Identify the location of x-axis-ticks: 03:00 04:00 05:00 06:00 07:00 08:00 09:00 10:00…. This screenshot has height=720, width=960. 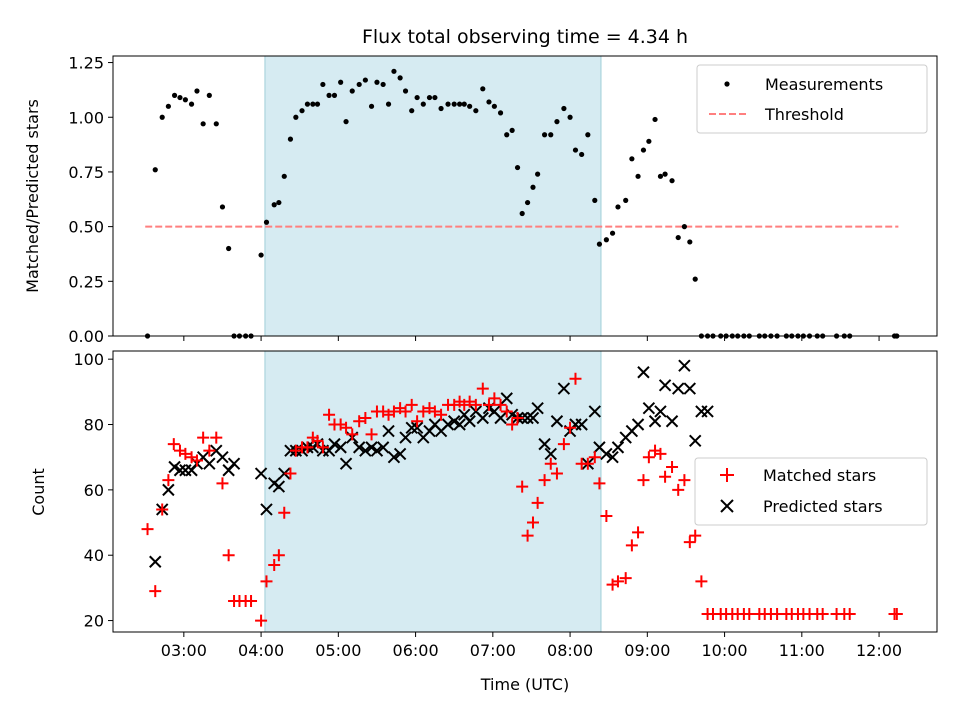
(531, 646).